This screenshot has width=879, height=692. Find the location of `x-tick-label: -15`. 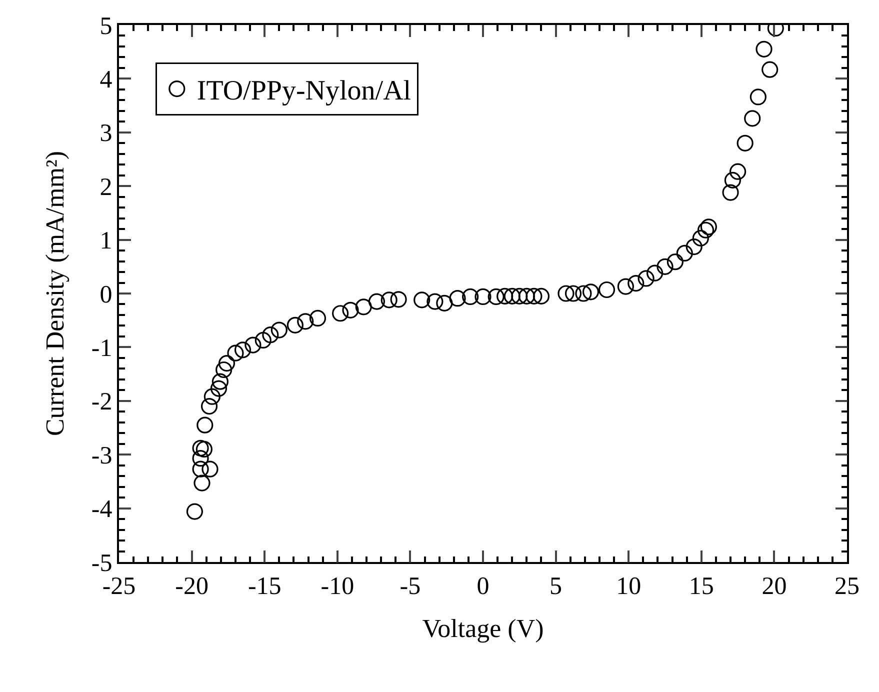

x-tick-label: -15 is located at coordinates (265, 586).